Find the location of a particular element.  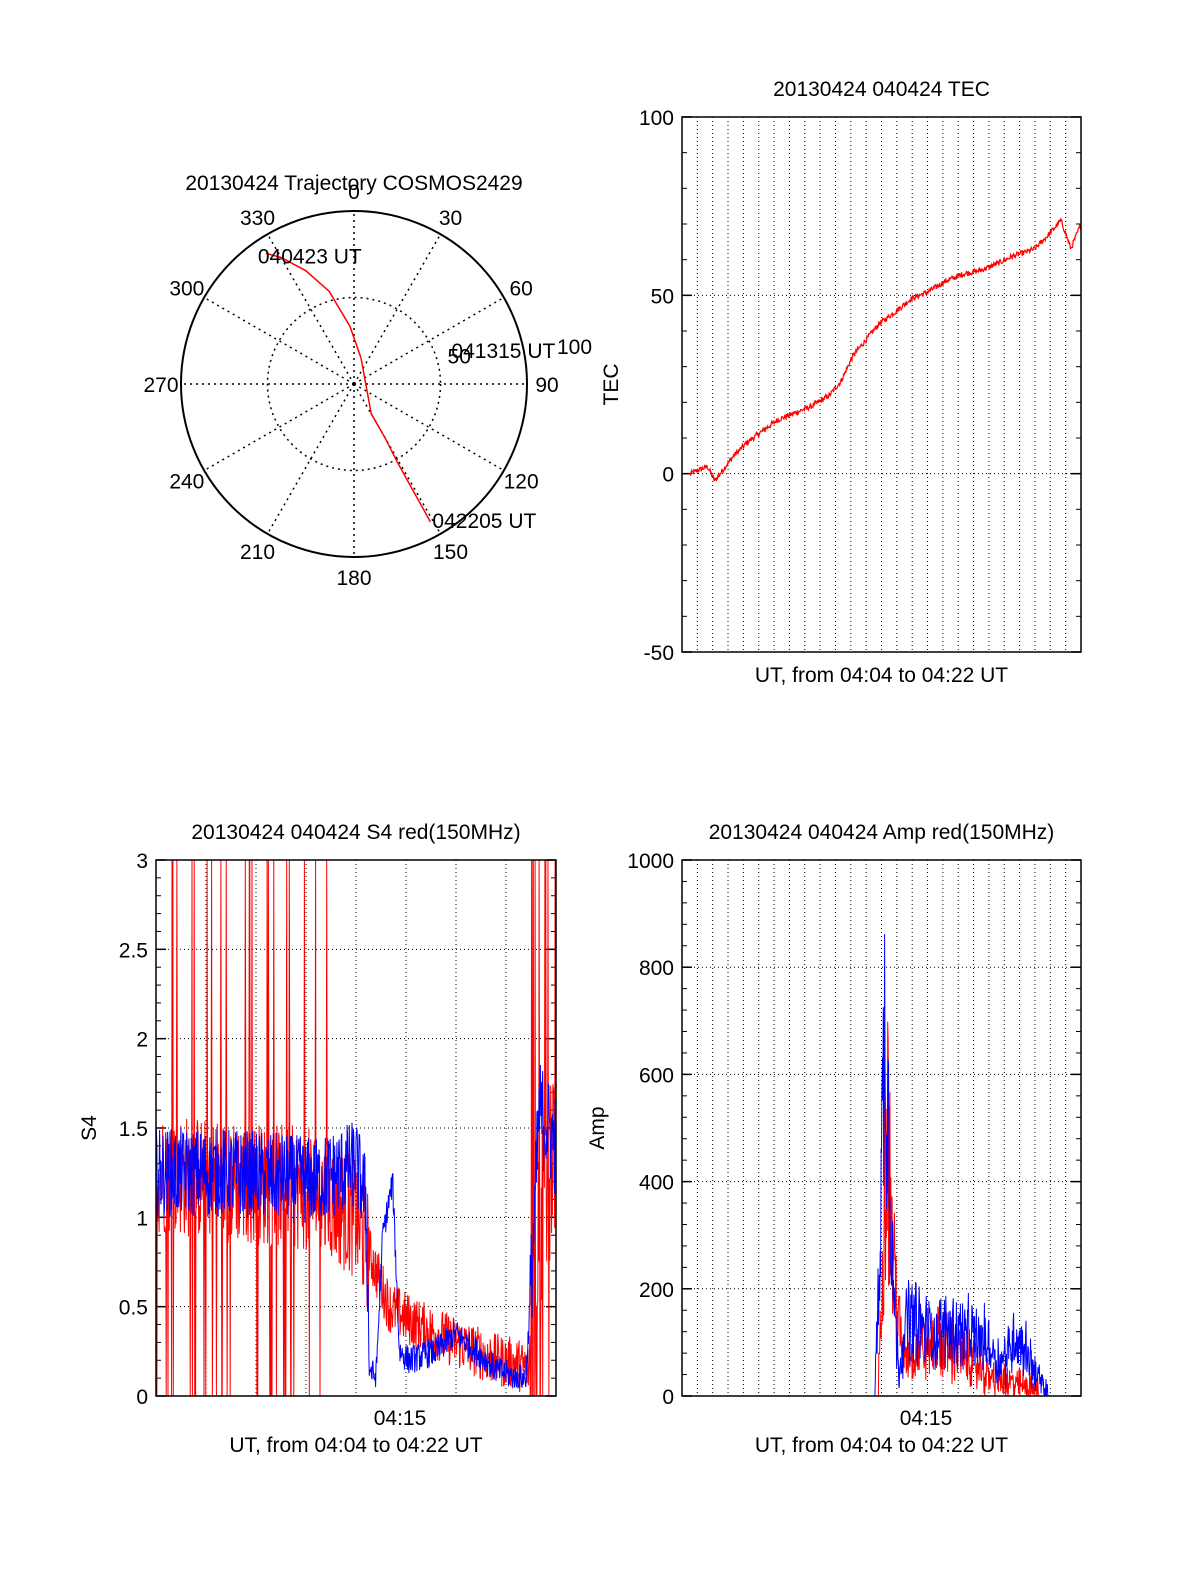

s4-ytick-label: 2.5 is located at coordinates (133, 950).